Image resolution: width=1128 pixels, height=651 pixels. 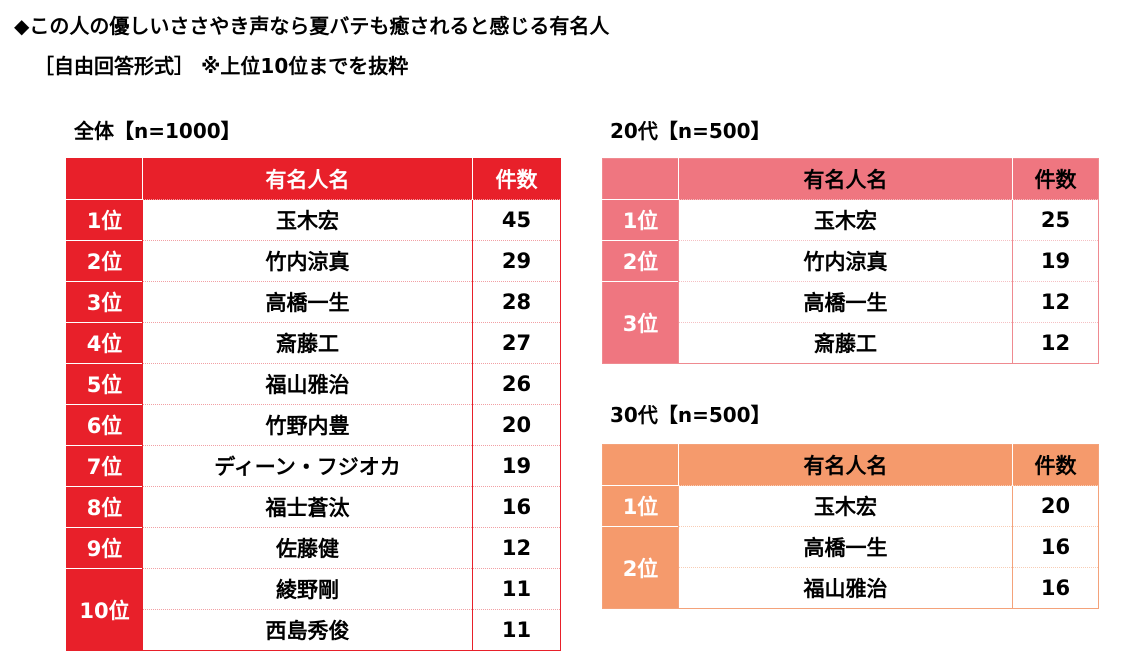 I want to click on table-row: 2位 竹内涼真 29, so click(x=313, y=261).